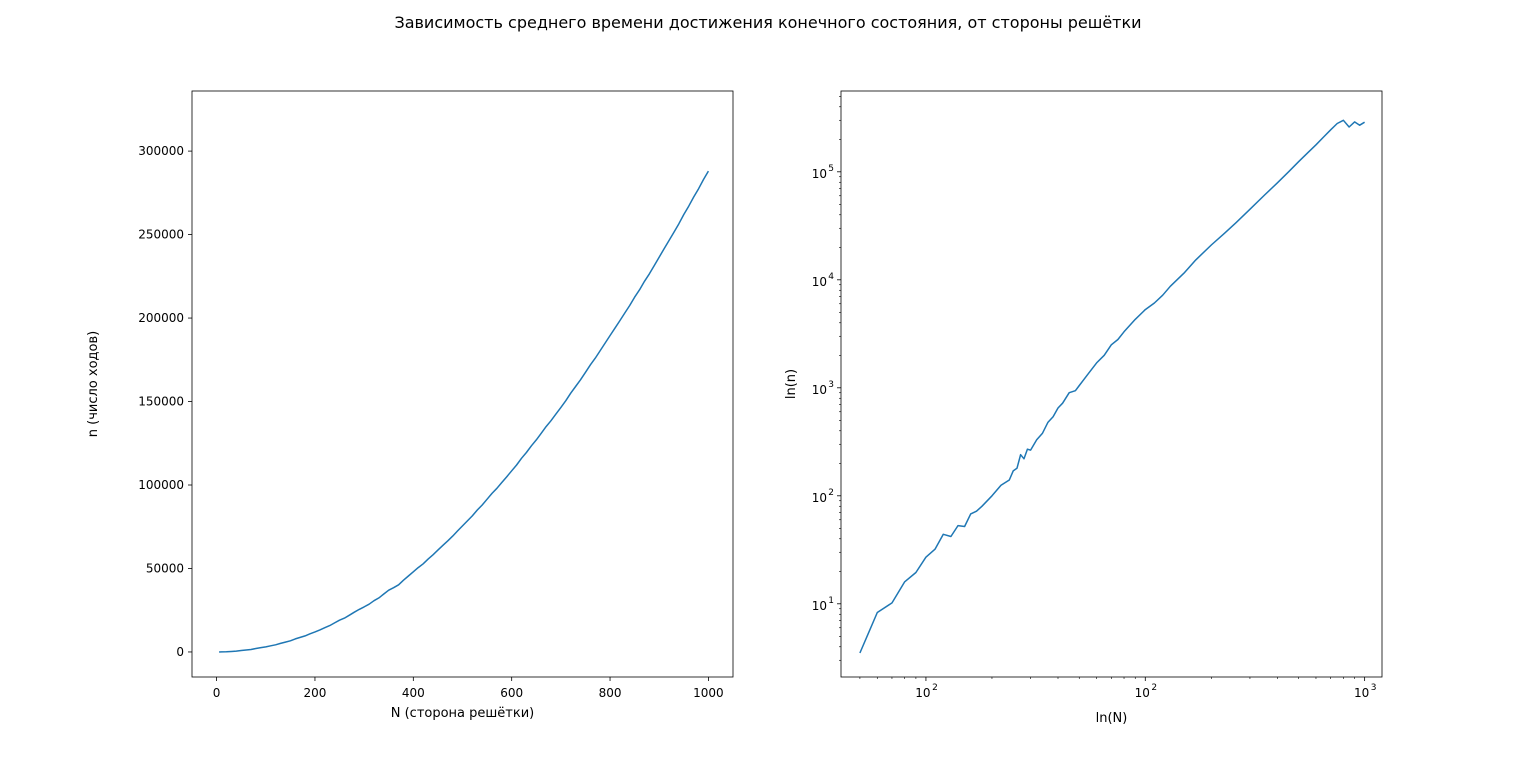  Describe the element at coordinates (1374, 688) in the screenshot. I see `x-tick-exponent: 3` at that location.